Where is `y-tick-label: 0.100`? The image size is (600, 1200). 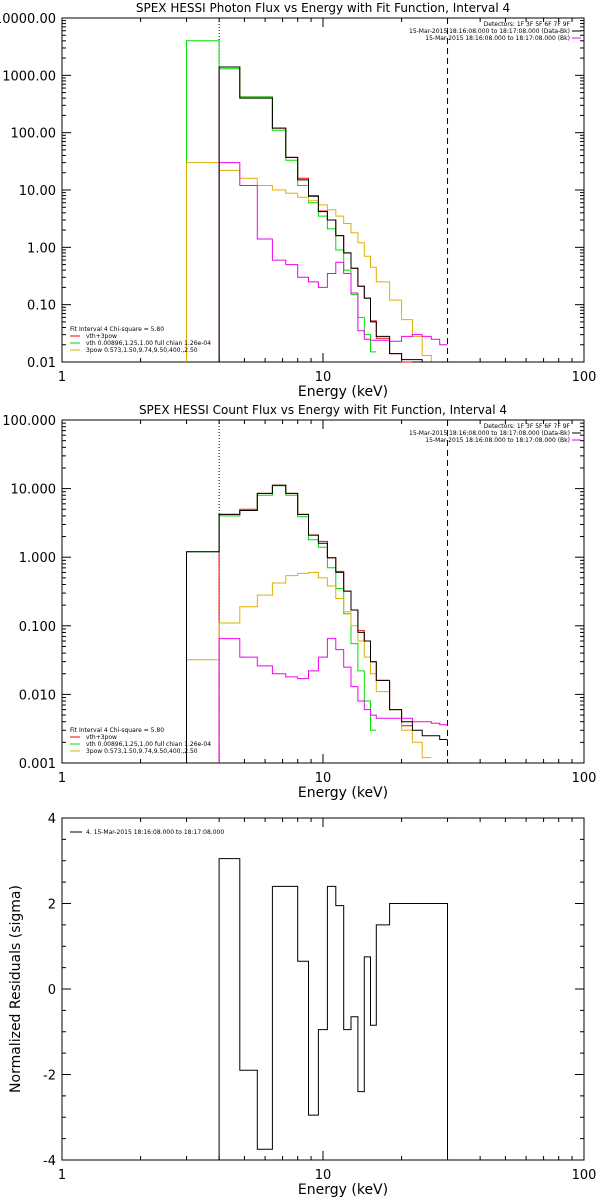 y-tick-label: 0.100 is located at coordinates (37, 627).